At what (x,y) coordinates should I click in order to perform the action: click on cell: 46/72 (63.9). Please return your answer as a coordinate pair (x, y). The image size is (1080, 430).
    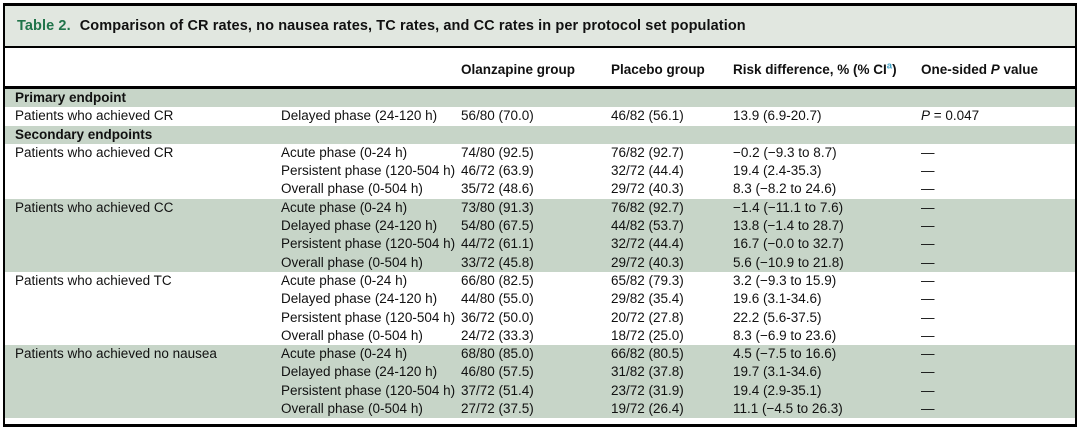
    Looking at the image, I should click on (497, 171).